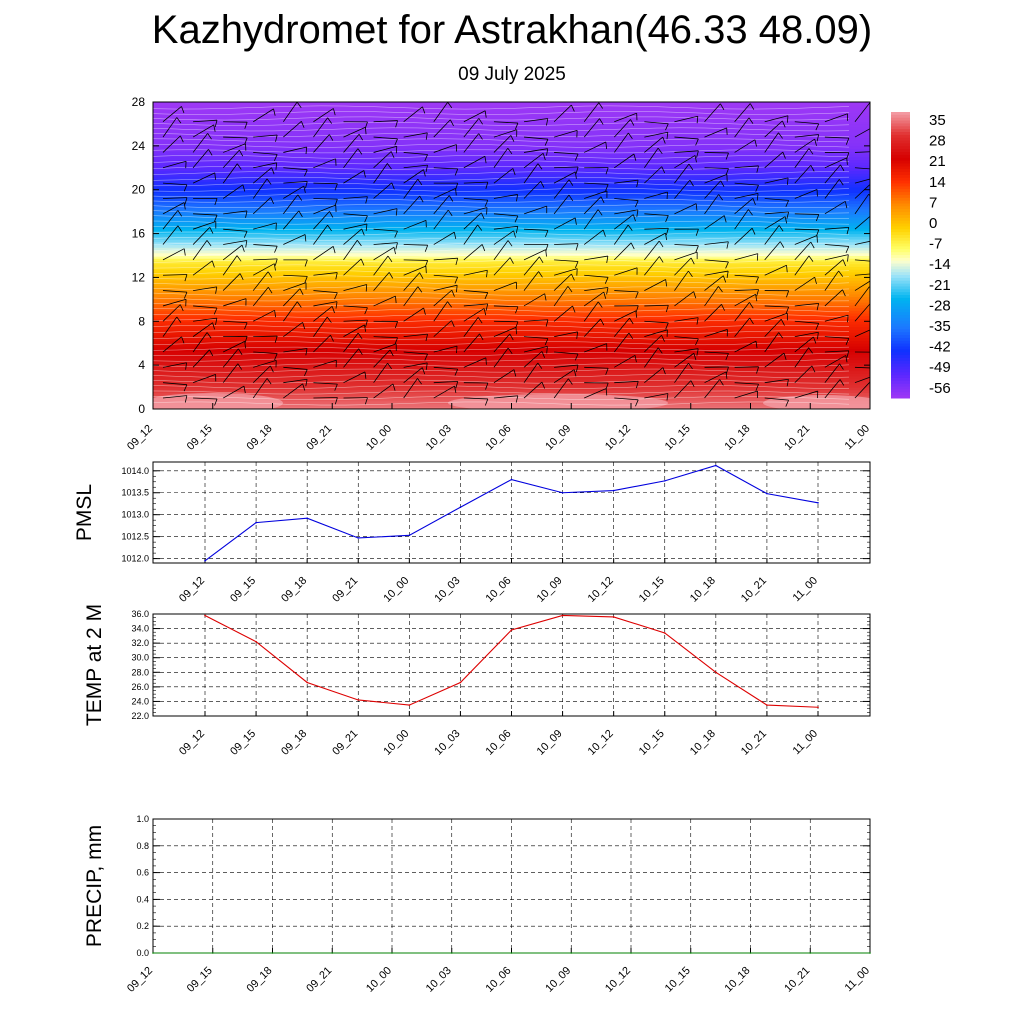 The height and width of the screenshot is (1024, 1024). Describe the element at coordinates (550, 743) in the screenshot. I see `x-tick-label: 10_09` at that location.